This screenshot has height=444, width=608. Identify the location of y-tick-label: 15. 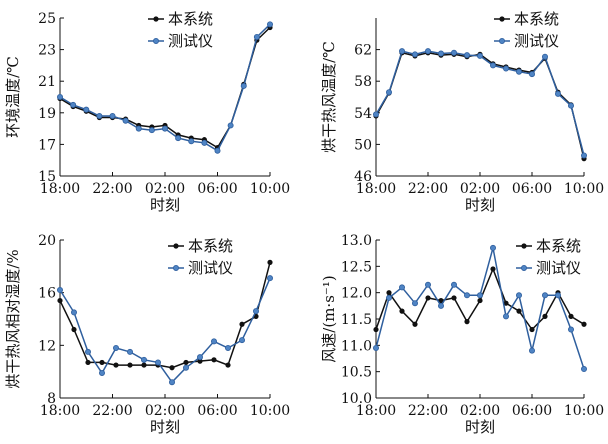
(47, 177).